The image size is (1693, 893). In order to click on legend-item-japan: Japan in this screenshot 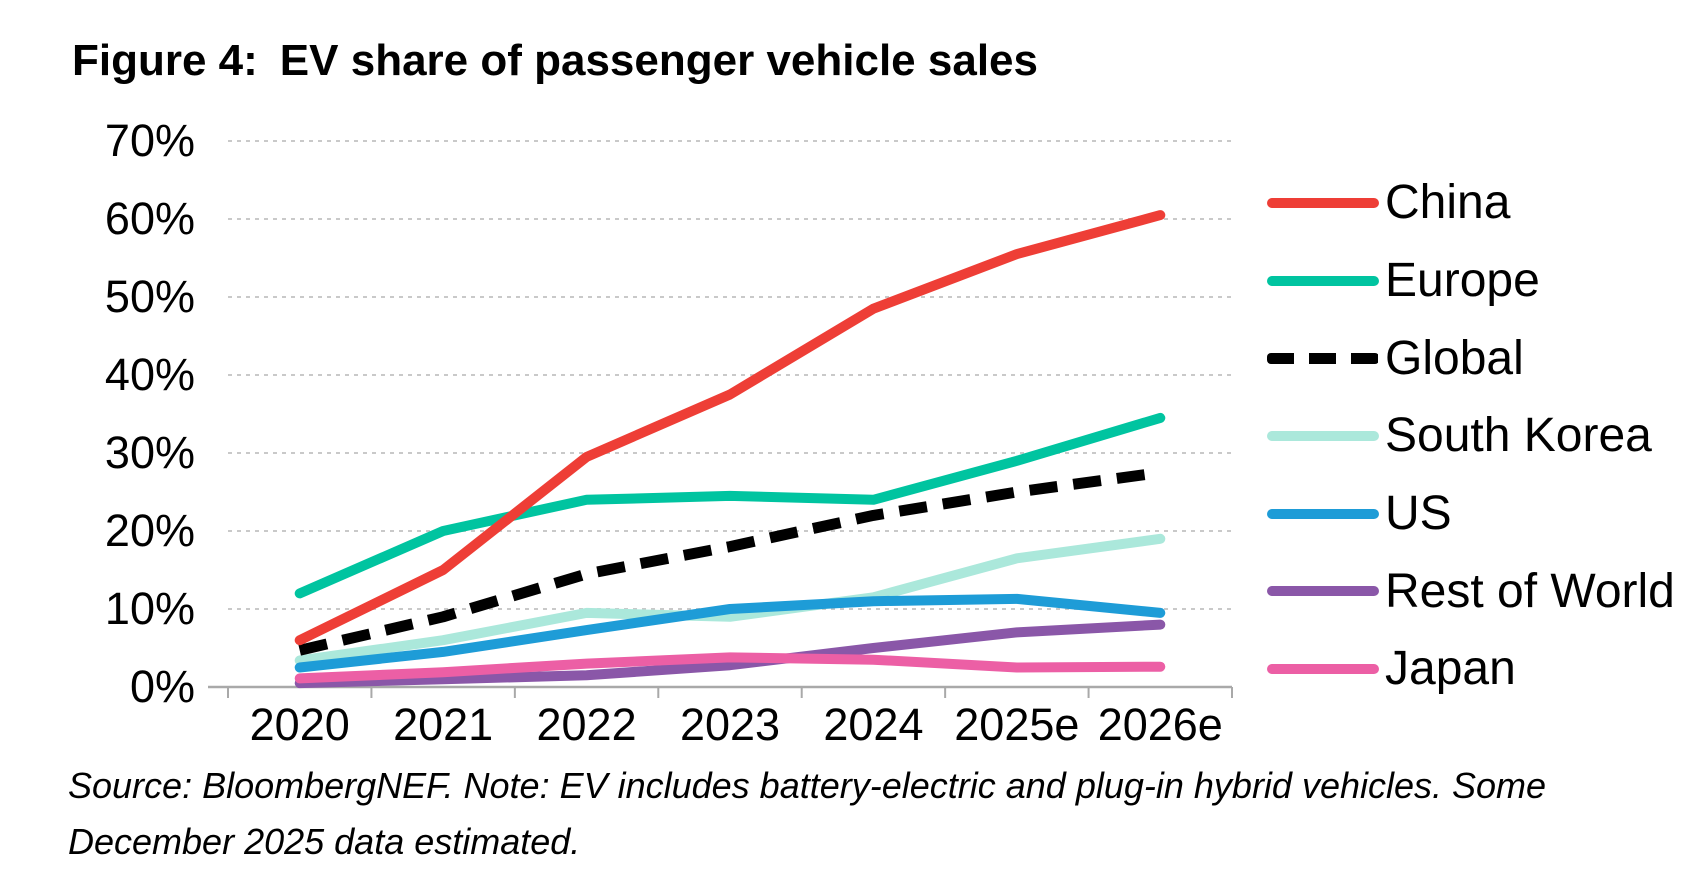, I will do `click(1471, 669)`.